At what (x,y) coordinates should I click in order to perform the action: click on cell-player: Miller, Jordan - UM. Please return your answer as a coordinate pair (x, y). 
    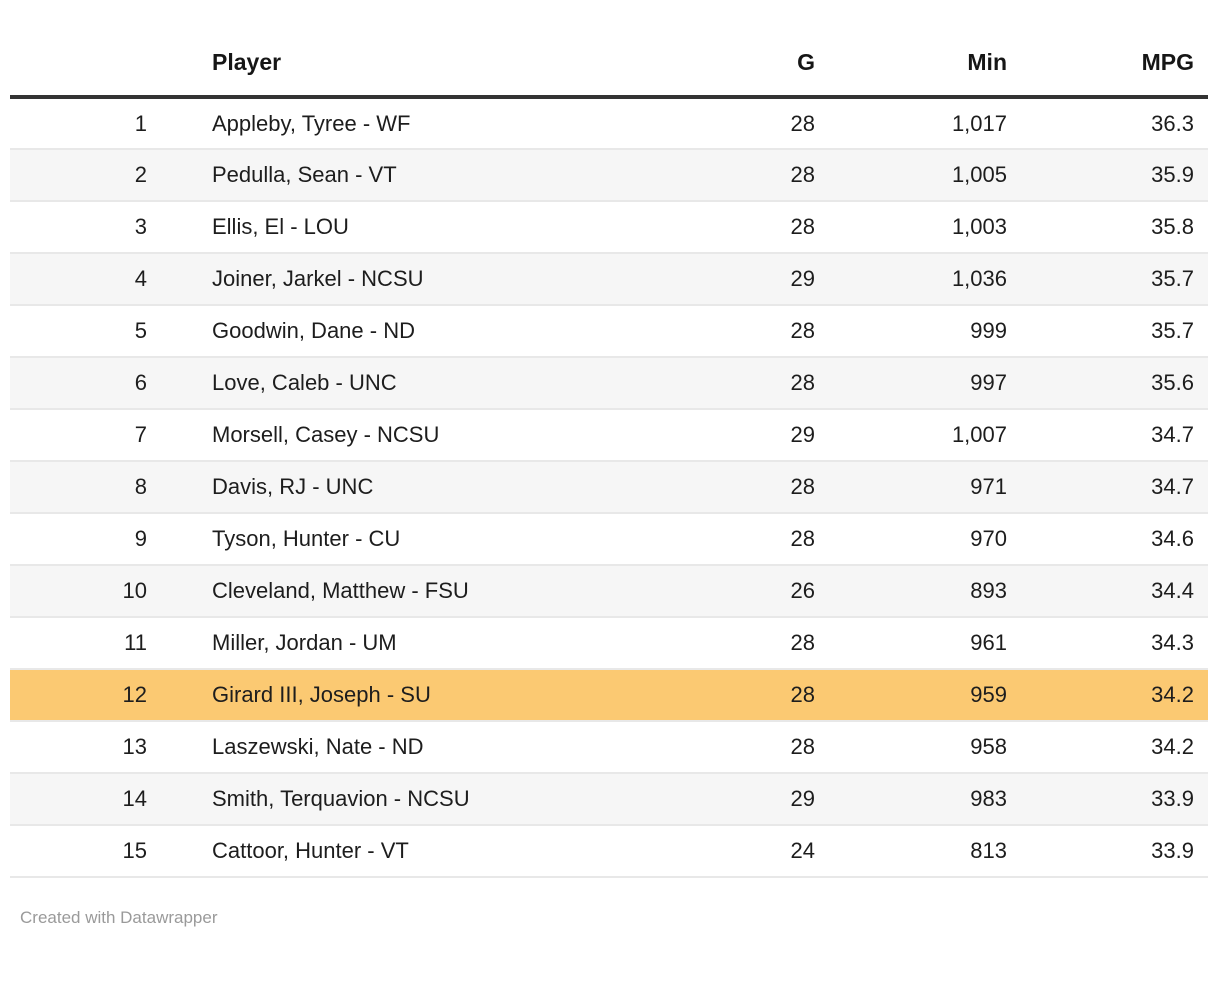
    Looking at the image, I should click on (357, 643).